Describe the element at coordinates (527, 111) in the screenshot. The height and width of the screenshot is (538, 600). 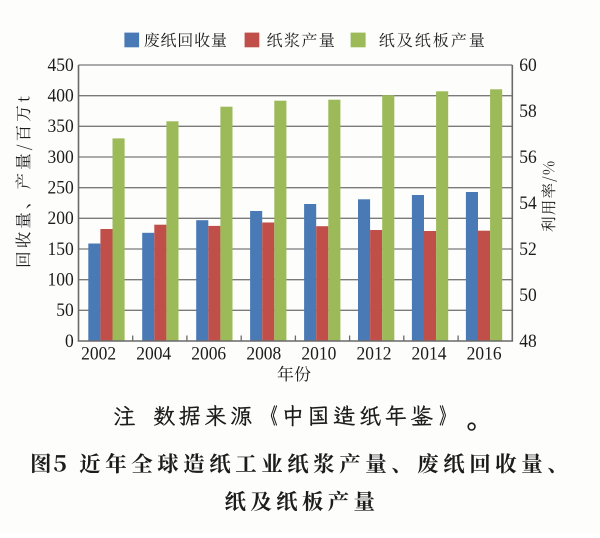
I see `svg-text: 58` at that location.